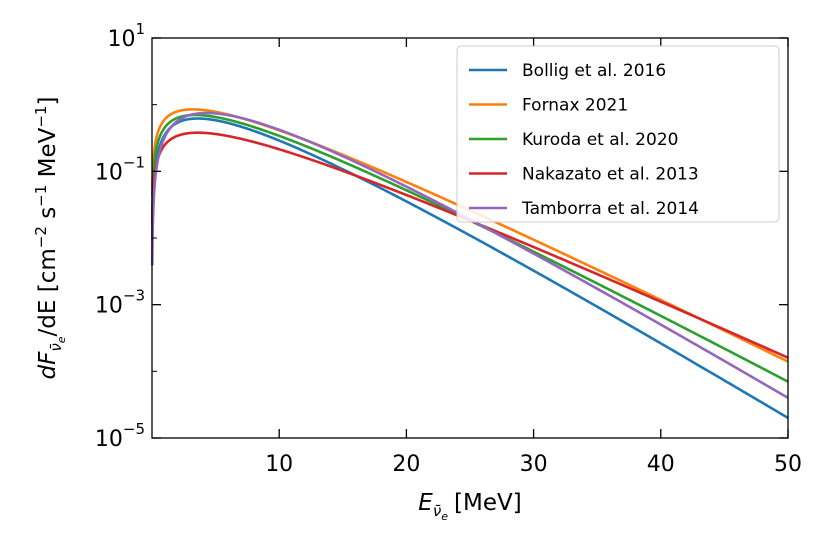 The height and width of the screenshot is (554, 830). I want to click on y-tick-label-exponent: −5, so click(134, 429).